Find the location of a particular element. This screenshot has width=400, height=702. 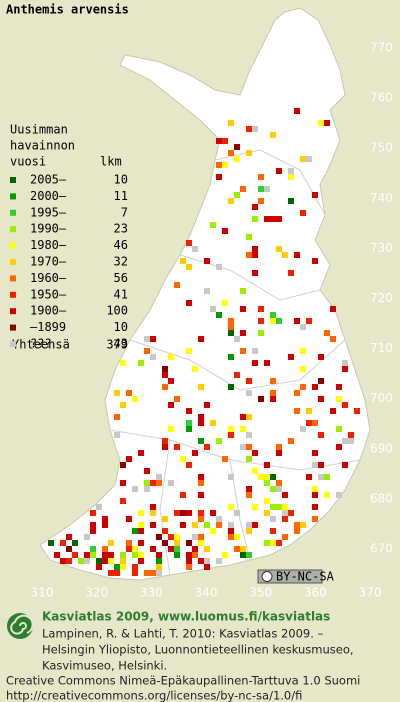

logo-spiral is located at coordinates (22, 624).